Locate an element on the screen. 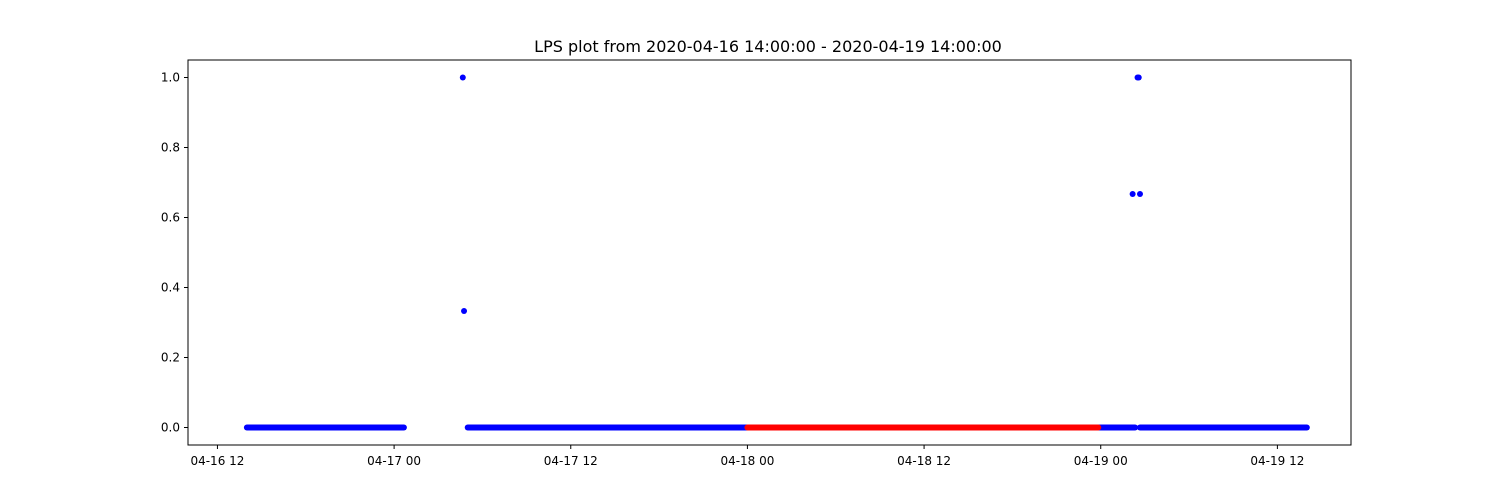 Image resolution: width=1500 pixels, height=500 pixels. y-tick-label: 1.0 is located at coordinates (170, 78).